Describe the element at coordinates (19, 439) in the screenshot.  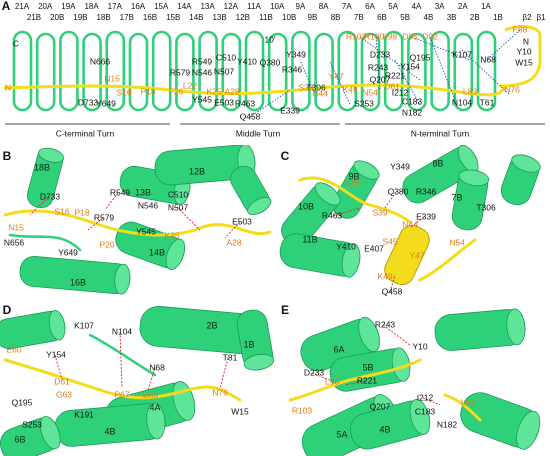
I see `helix-label: 6B` at that location.